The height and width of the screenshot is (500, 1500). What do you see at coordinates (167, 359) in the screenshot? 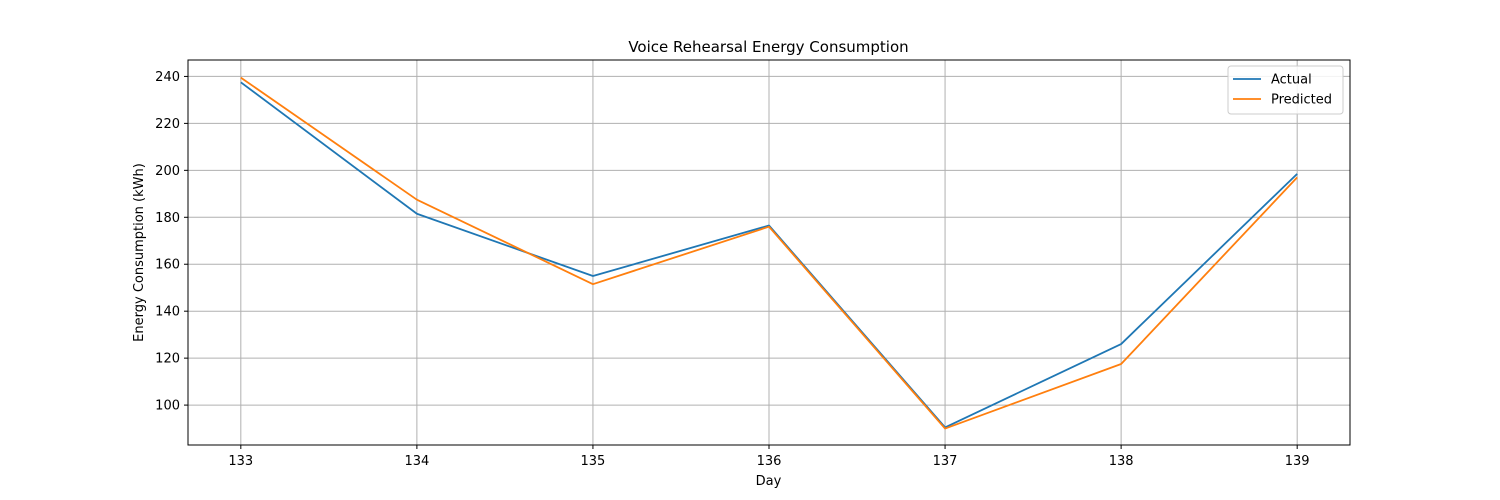
I see `y-tick-label: 120` at bounding box center [167, 359].